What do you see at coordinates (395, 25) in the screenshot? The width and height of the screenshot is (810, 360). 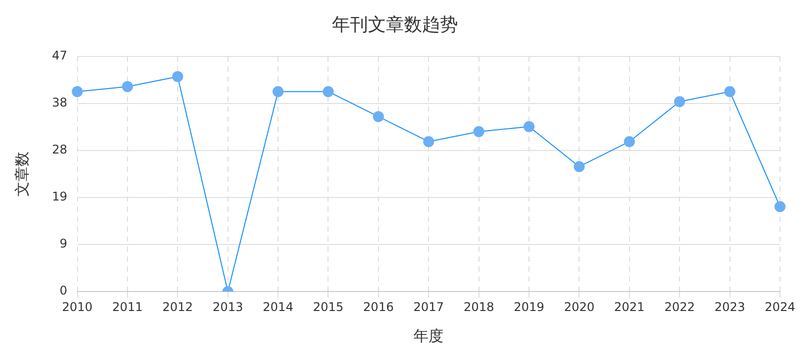 I see `chart-title: 年刊文章数趋势` at bounding box center [395, 25].